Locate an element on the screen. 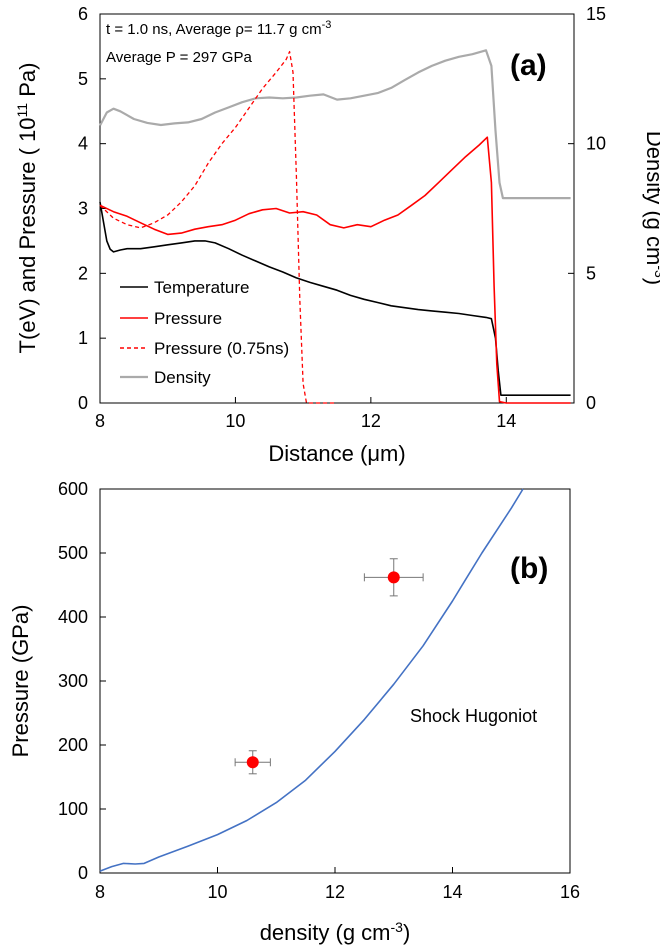  a-x-tick-label: 12 is located at coordinates (371, 421).